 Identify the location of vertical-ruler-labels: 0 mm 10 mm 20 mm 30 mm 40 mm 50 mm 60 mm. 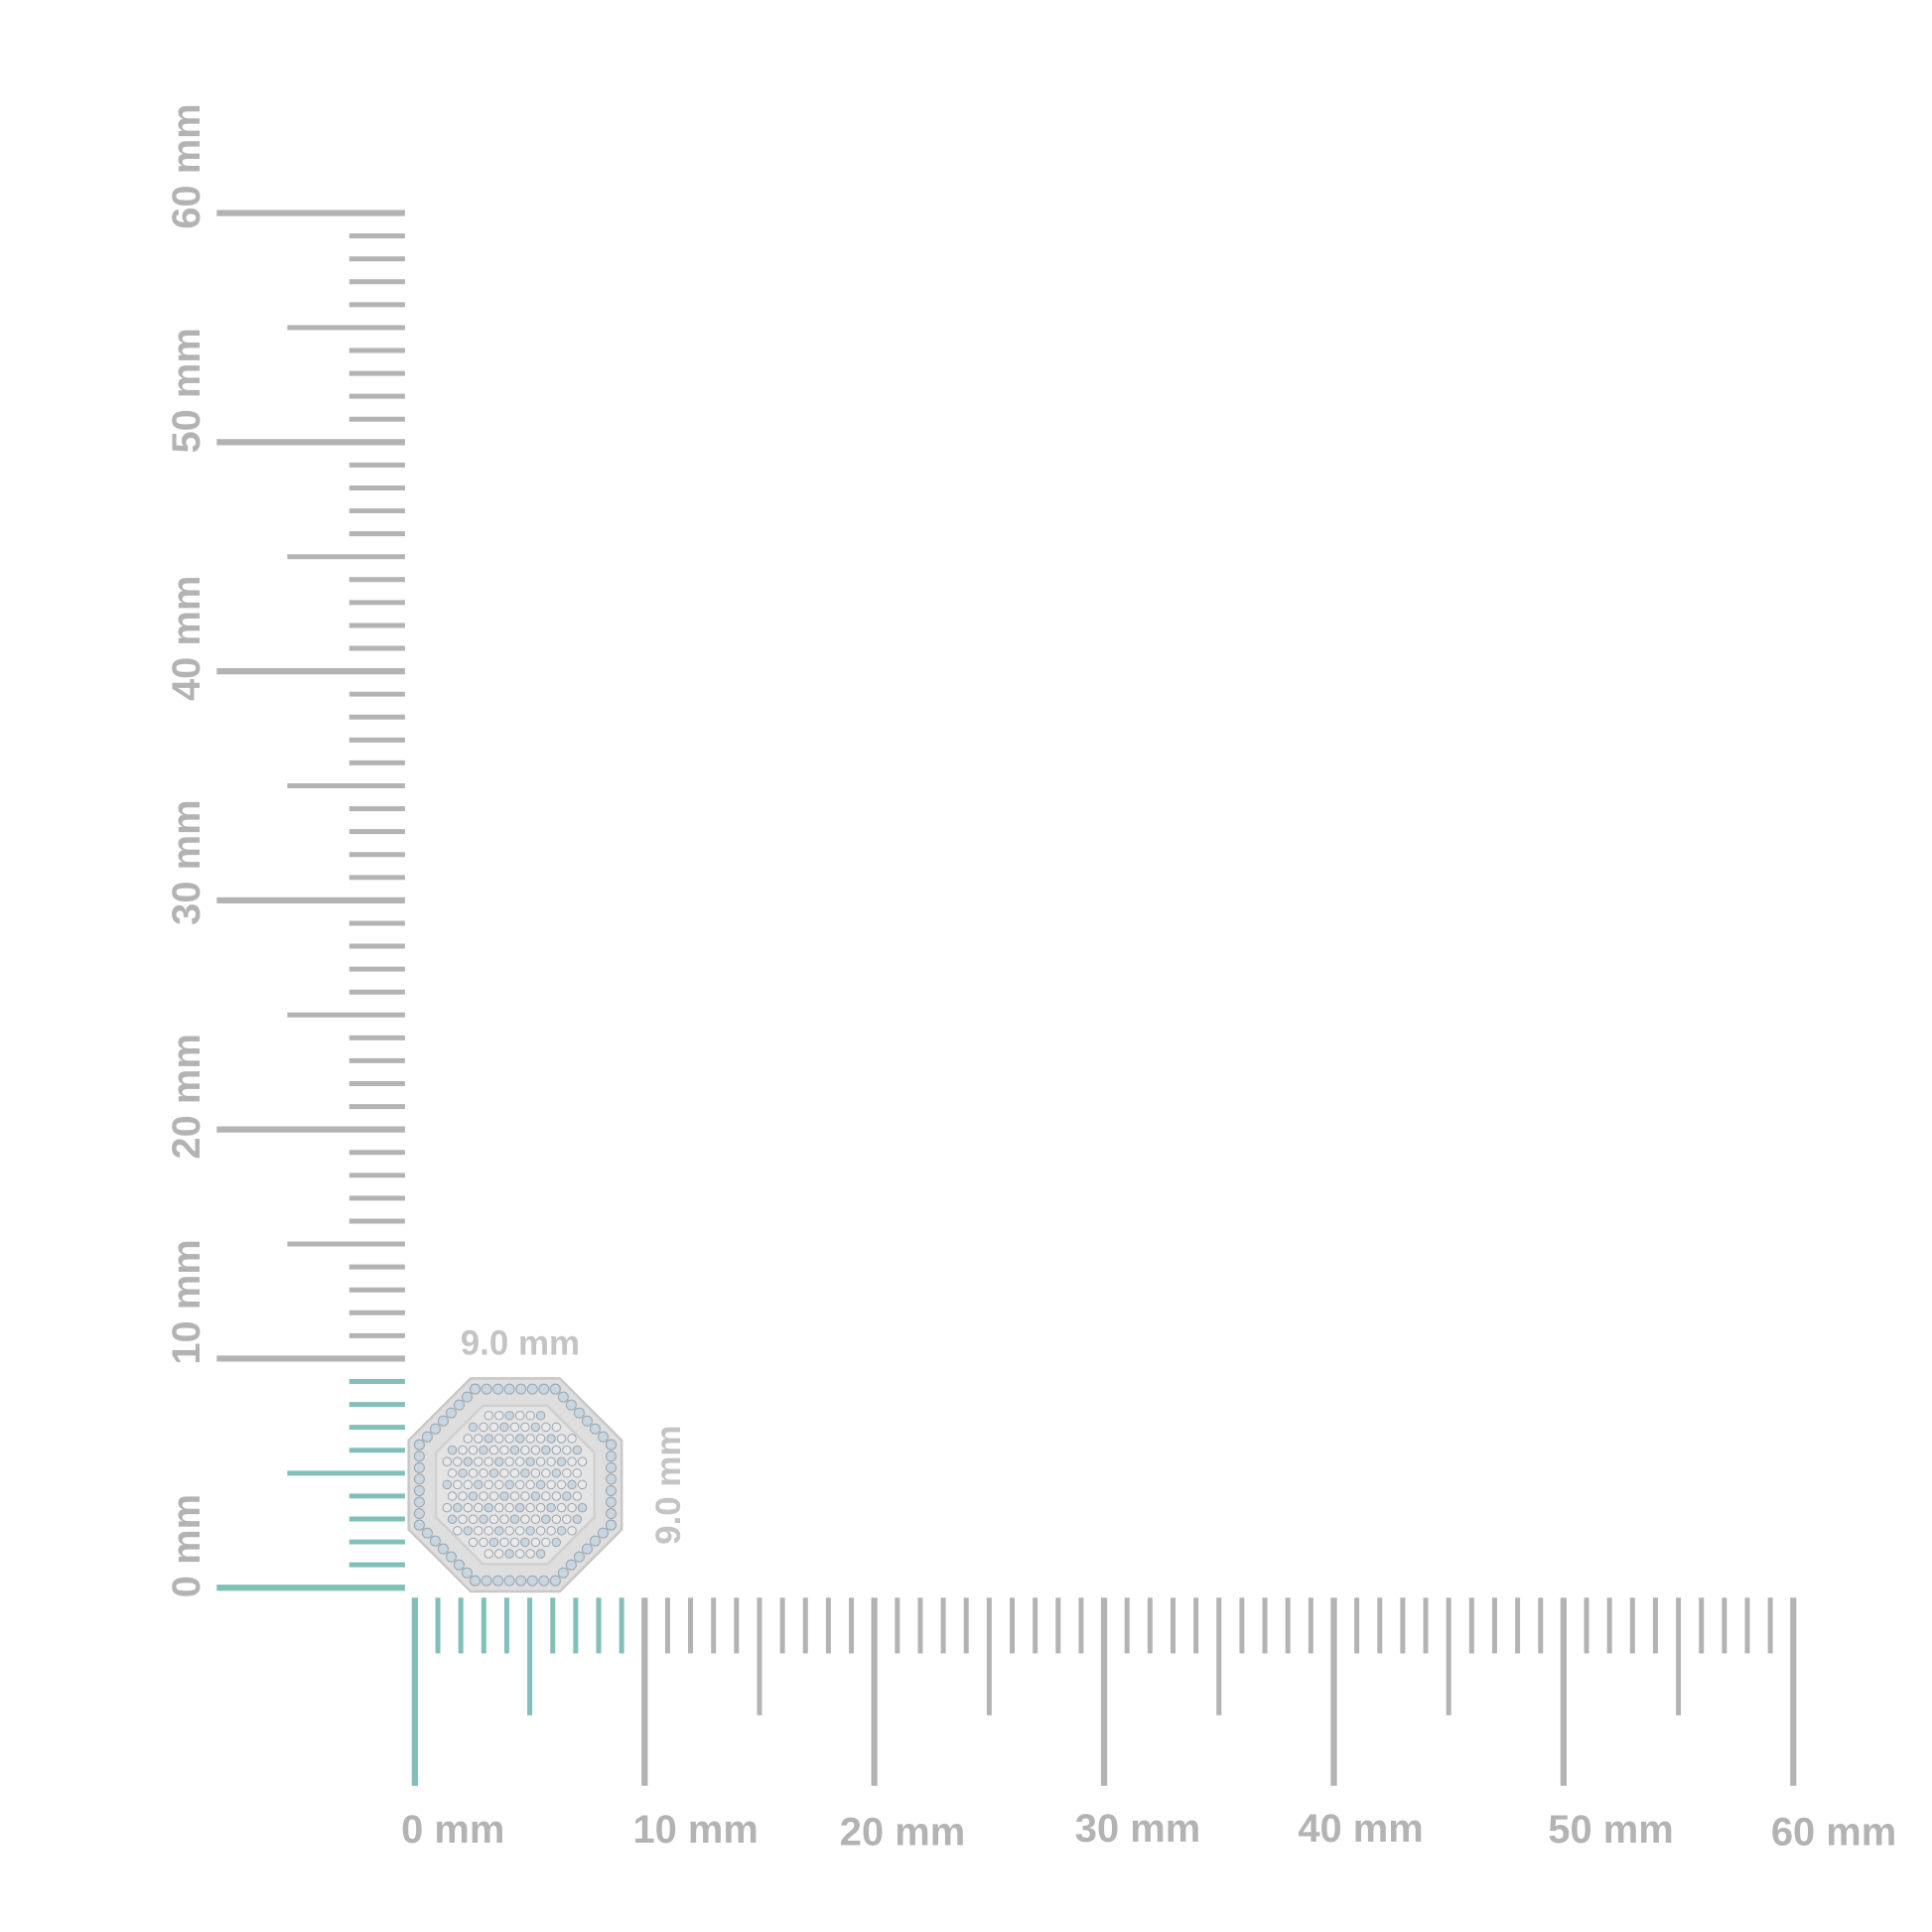
(186, 850).